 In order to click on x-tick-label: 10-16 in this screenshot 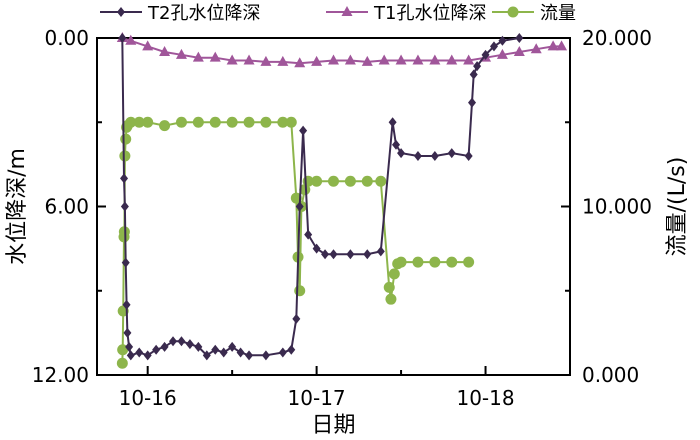, I will do `click(148, 398)`.